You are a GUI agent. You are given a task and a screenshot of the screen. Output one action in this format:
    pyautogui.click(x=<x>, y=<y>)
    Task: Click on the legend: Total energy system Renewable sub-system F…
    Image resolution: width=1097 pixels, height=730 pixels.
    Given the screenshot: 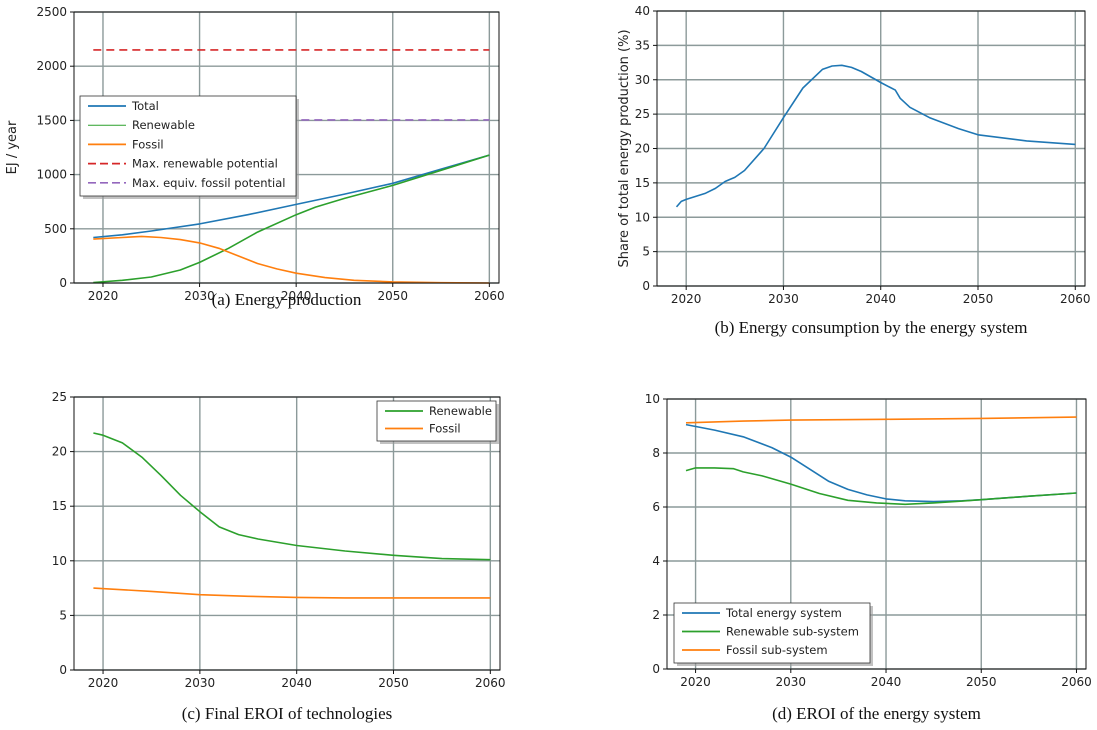 What is the action you would take?
    pyautogui.click(x=773, y=634)
    